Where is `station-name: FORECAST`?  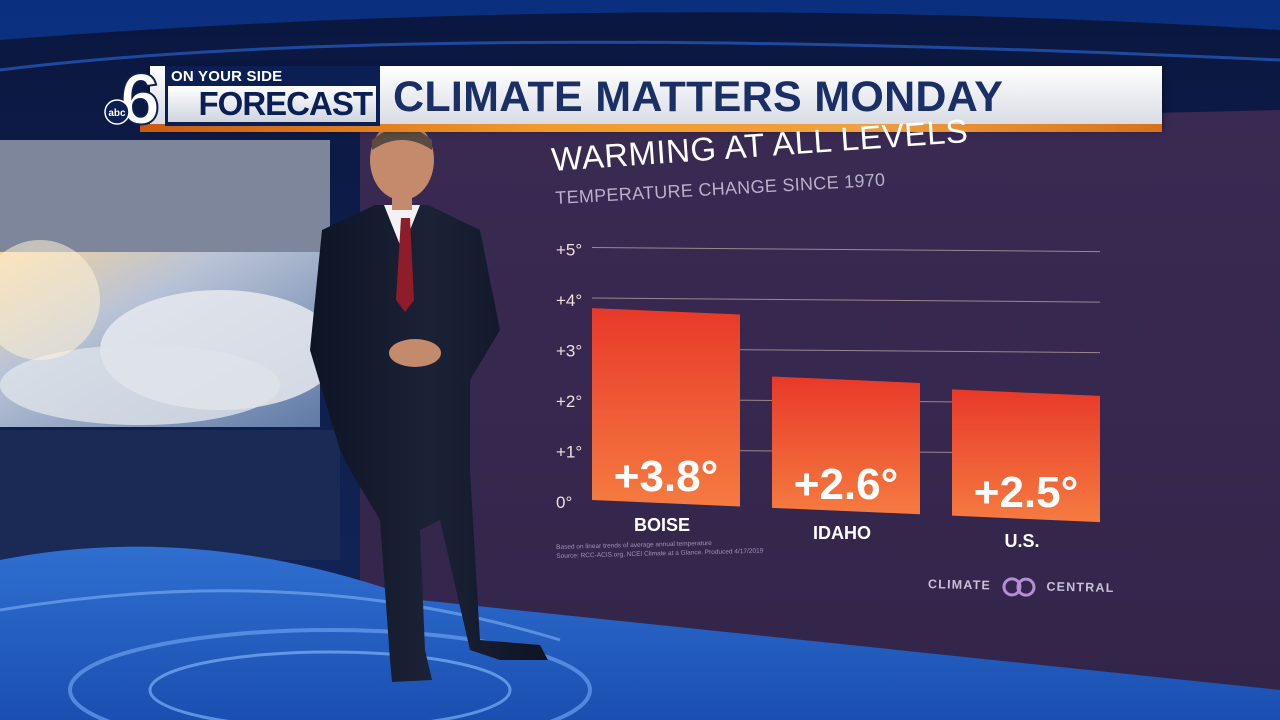 station-name: FORECAST is located at coordinates (272, 104).